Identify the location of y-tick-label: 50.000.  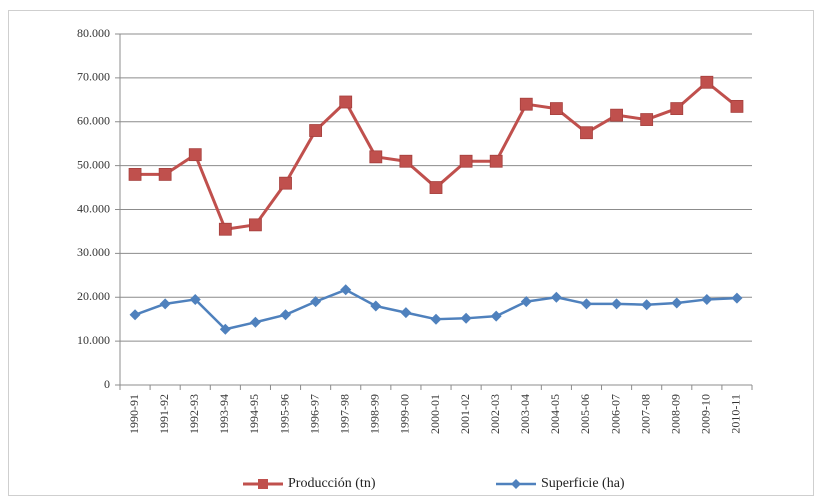
(93, 164).